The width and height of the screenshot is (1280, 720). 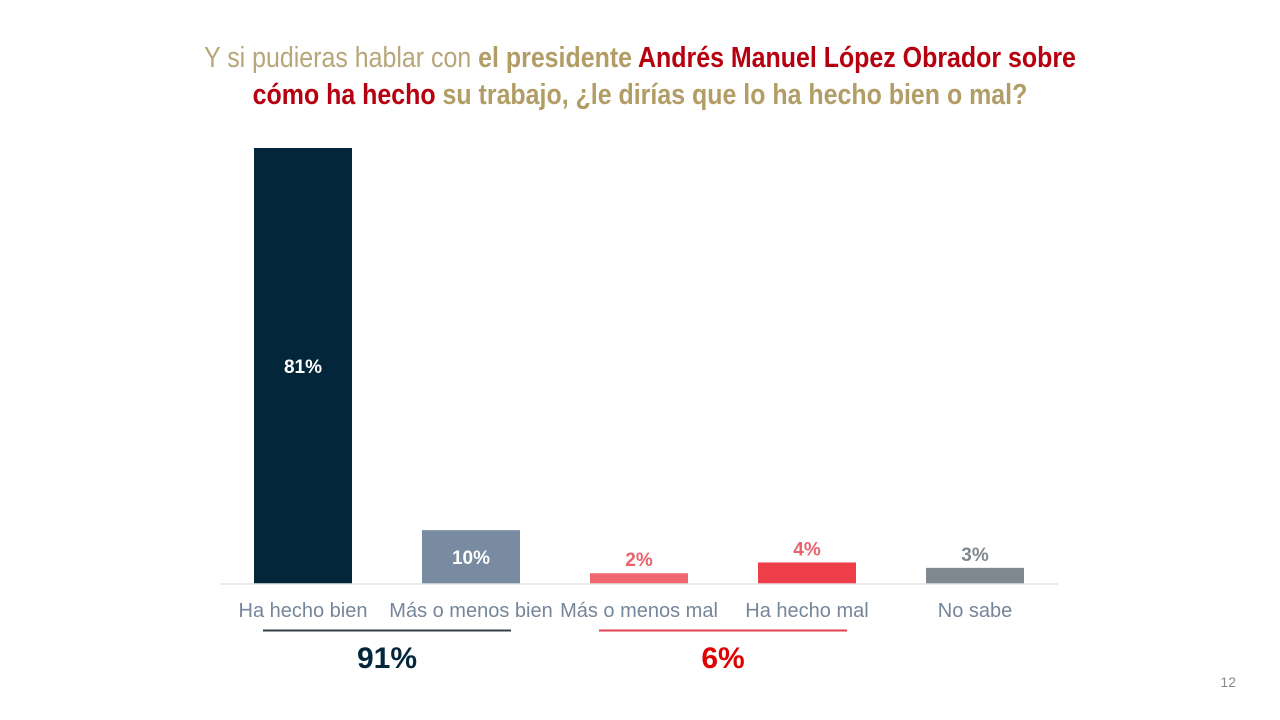 What do you see at coordinates (555, 652) in the screenshot?
I see `groups-layer: 91% 6%` at bounding box center [555, 652].